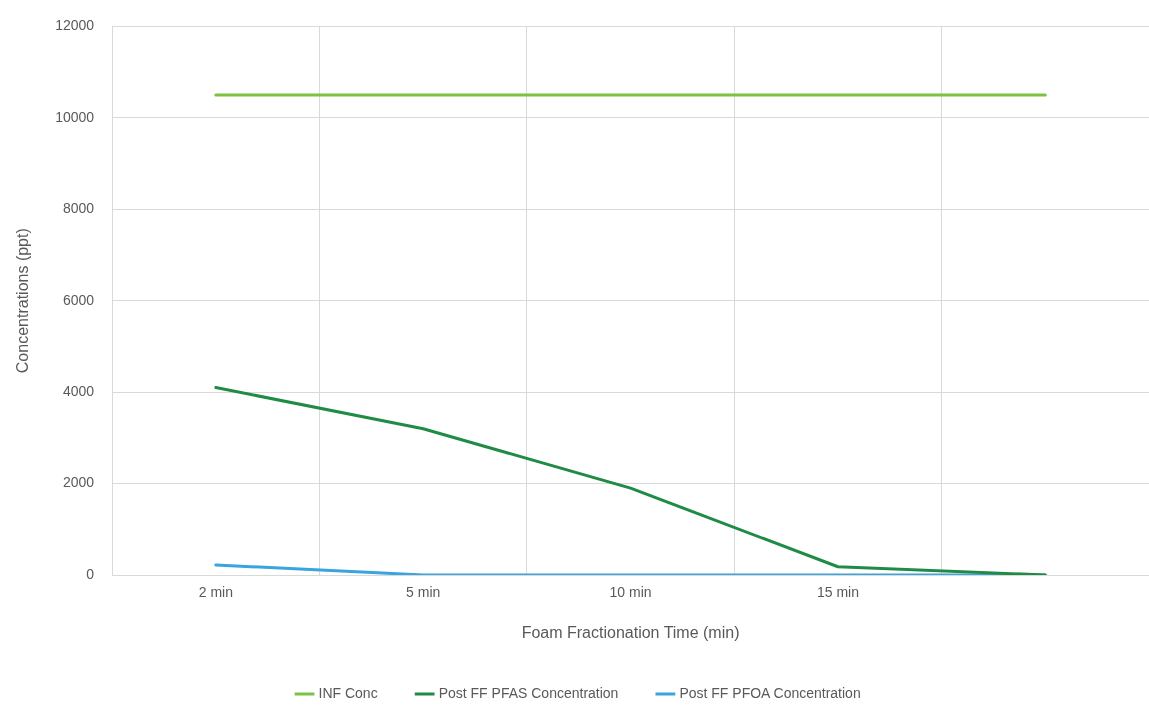 This screenshot has width=1149, height=717. I want to click on y-tick-label: 8000, so click(78, 208).